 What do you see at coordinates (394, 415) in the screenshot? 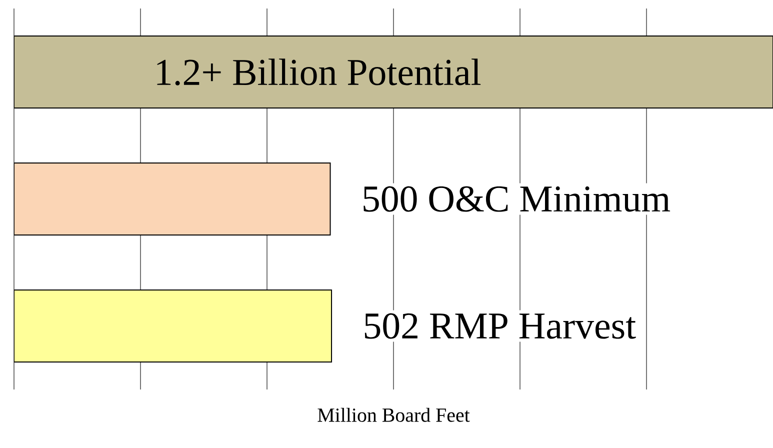
I see `x-axis-title: Million Board Feet` at bounding box center [394, 415].